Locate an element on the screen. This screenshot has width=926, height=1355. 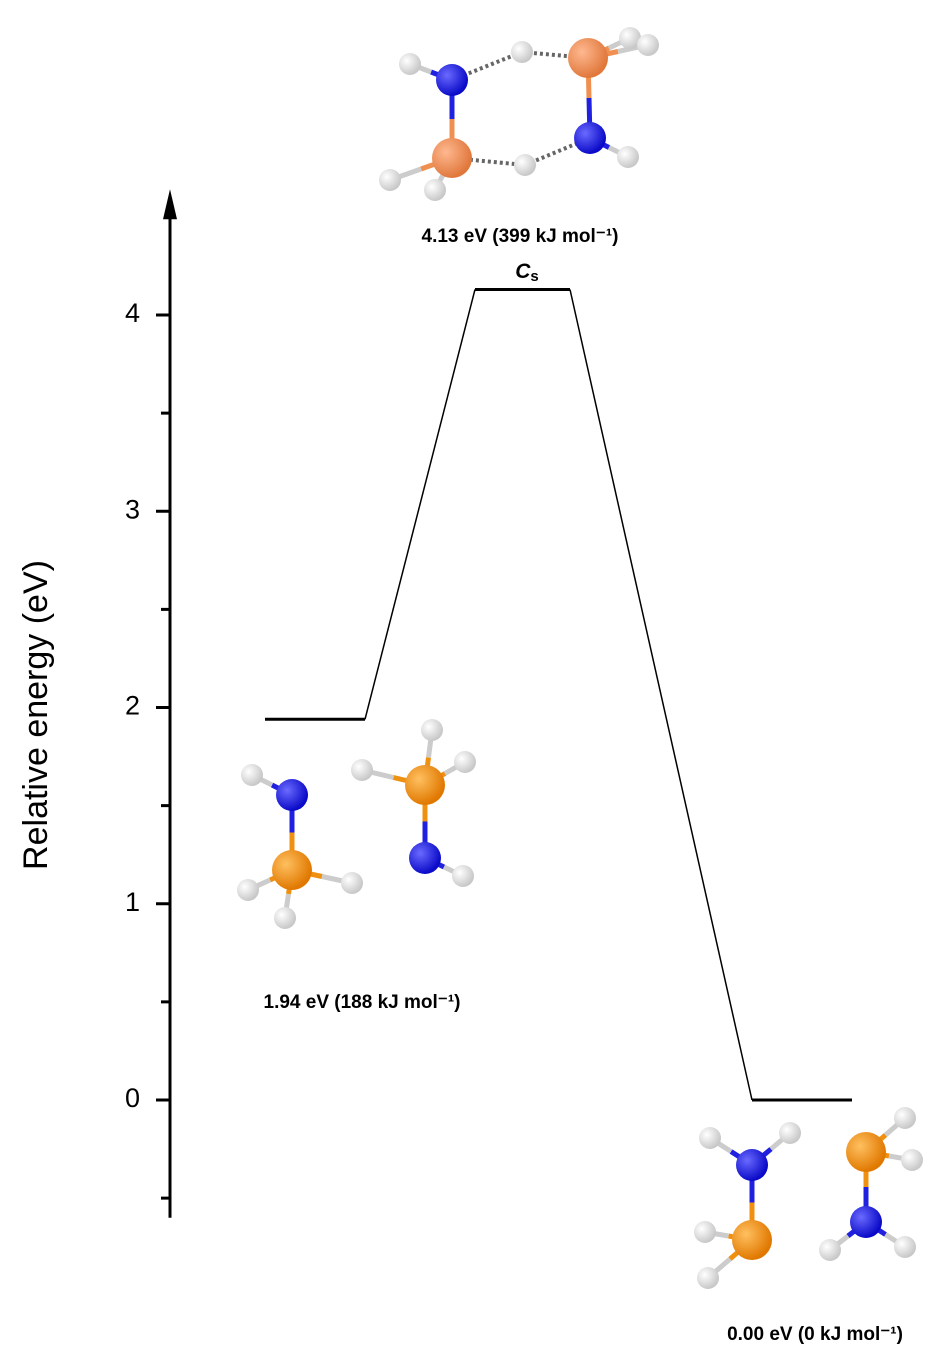
axis-arrow is located at coordinates (170, 204).